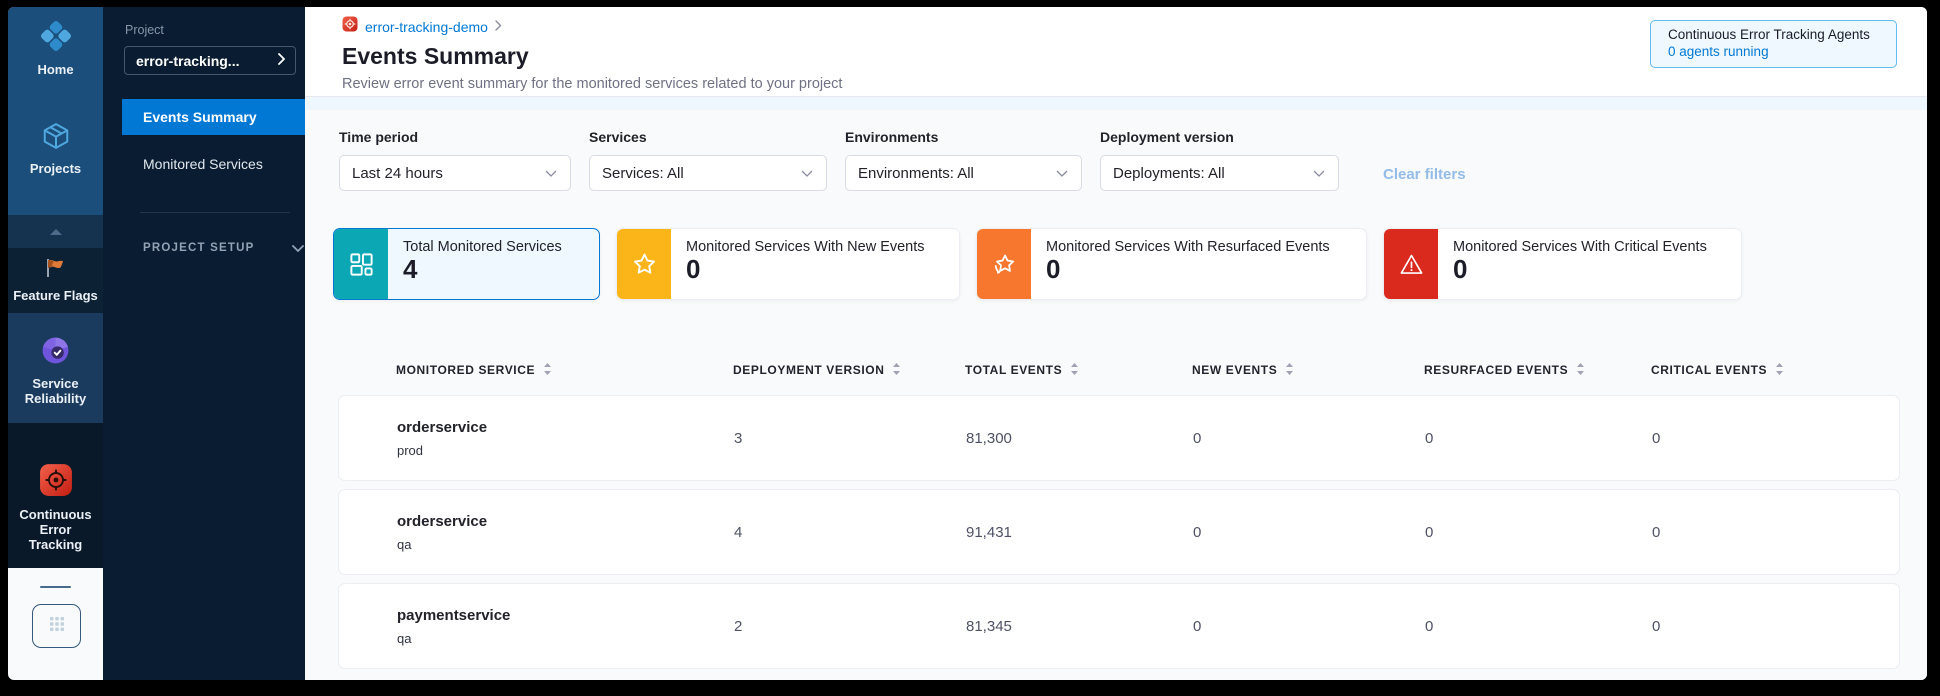 The height and width of the screenshot is (696, 1940). Describe the element at coordinates (989, 532) in the screenshot. I see `total-events-value: 91,431` at that location.